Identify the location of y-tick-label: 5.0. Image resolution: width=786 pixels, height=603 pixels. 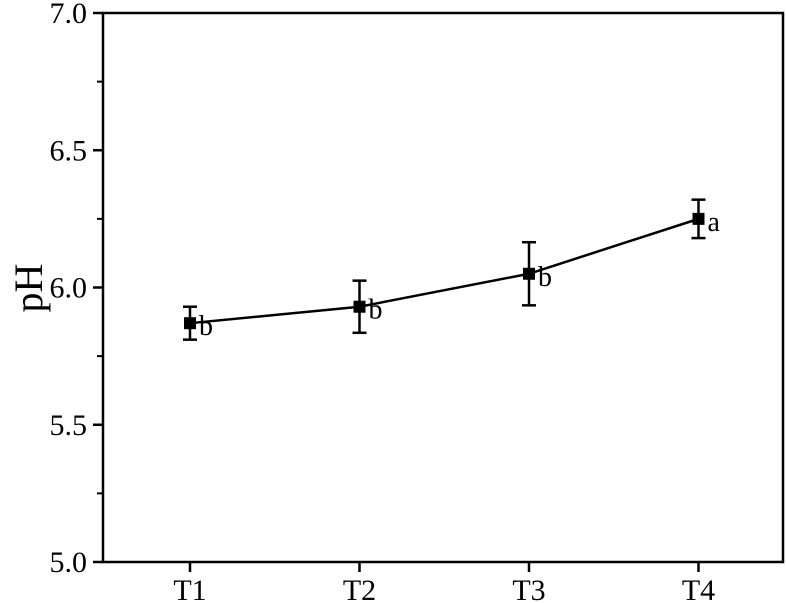
(69, 562).